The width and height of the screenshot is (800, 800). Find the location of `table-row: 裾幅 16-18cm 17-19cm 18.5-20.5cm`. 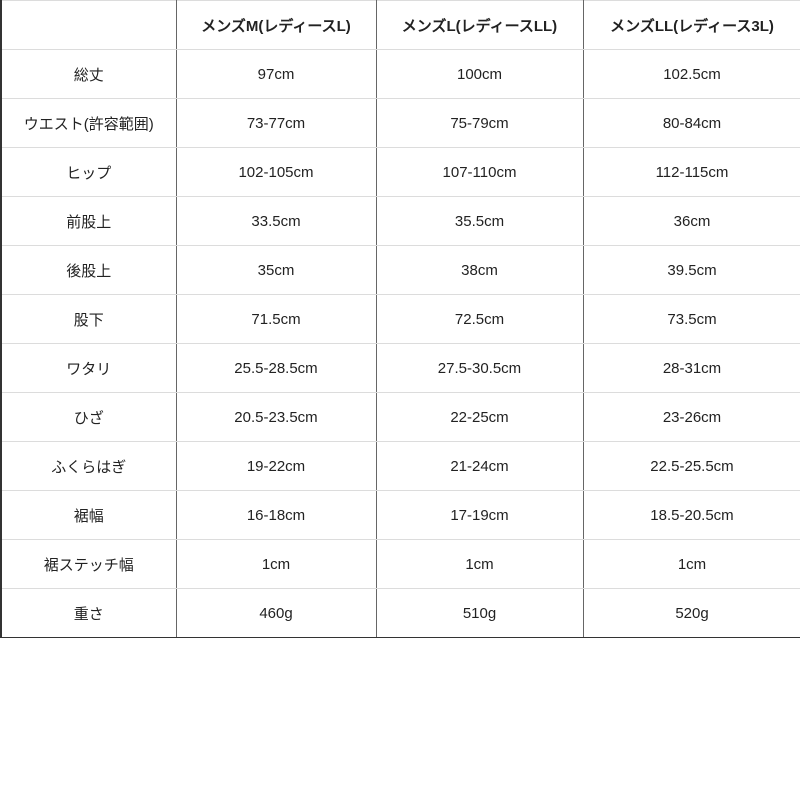

table-row: 裾幅 16-18cm 17-19cm 18.5-20.5cm is located at coordinates (400, 515).